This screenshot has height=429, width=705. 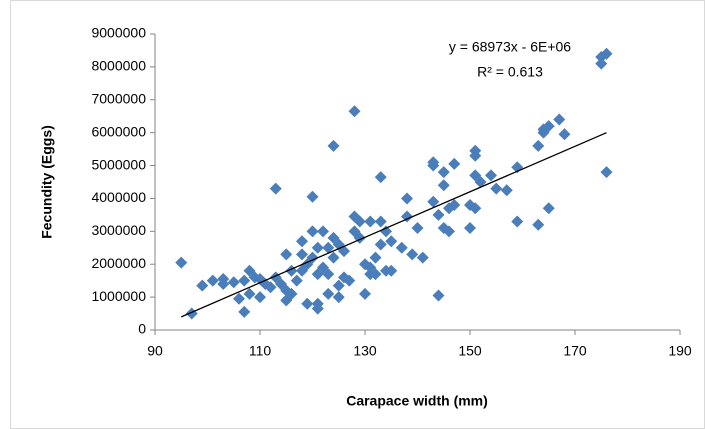 What do you see at coordinates (118, 98) in the screenshot?
I see `y-tick-label: 7000000` at bounding box center [118, 98].